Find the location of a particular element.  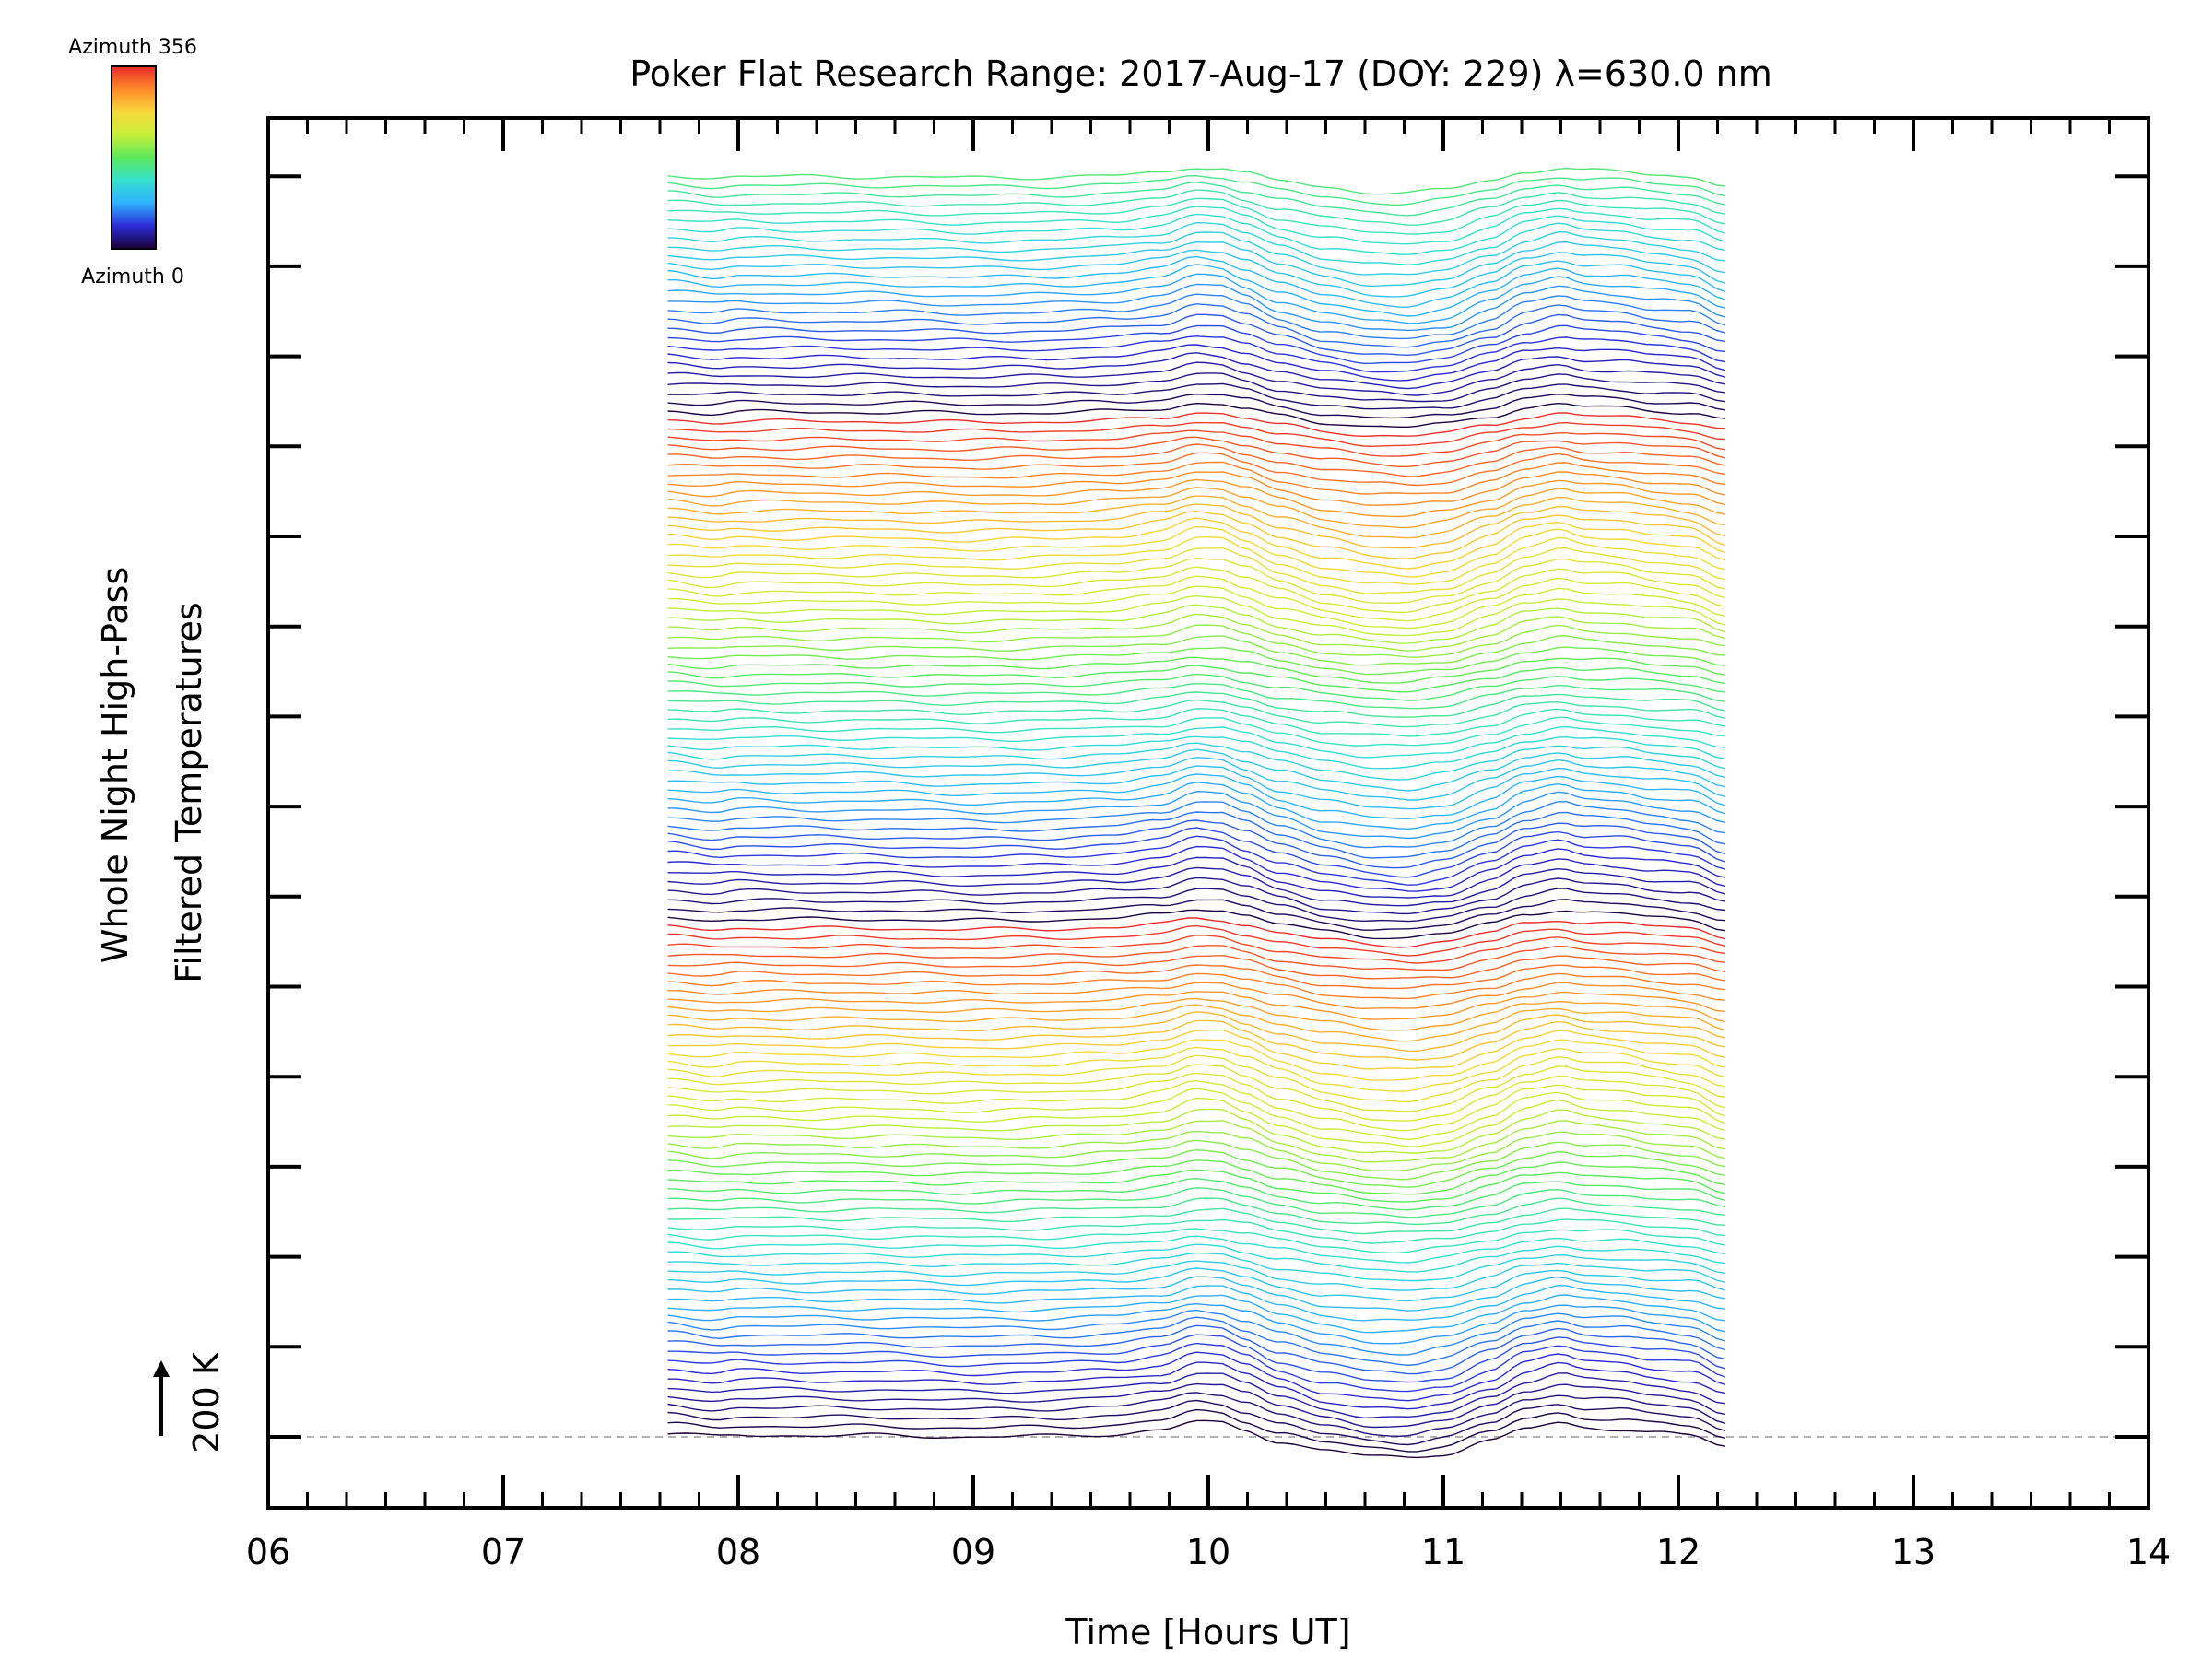

x-tick-label: 11 is located at coordinates (1443, 1552).